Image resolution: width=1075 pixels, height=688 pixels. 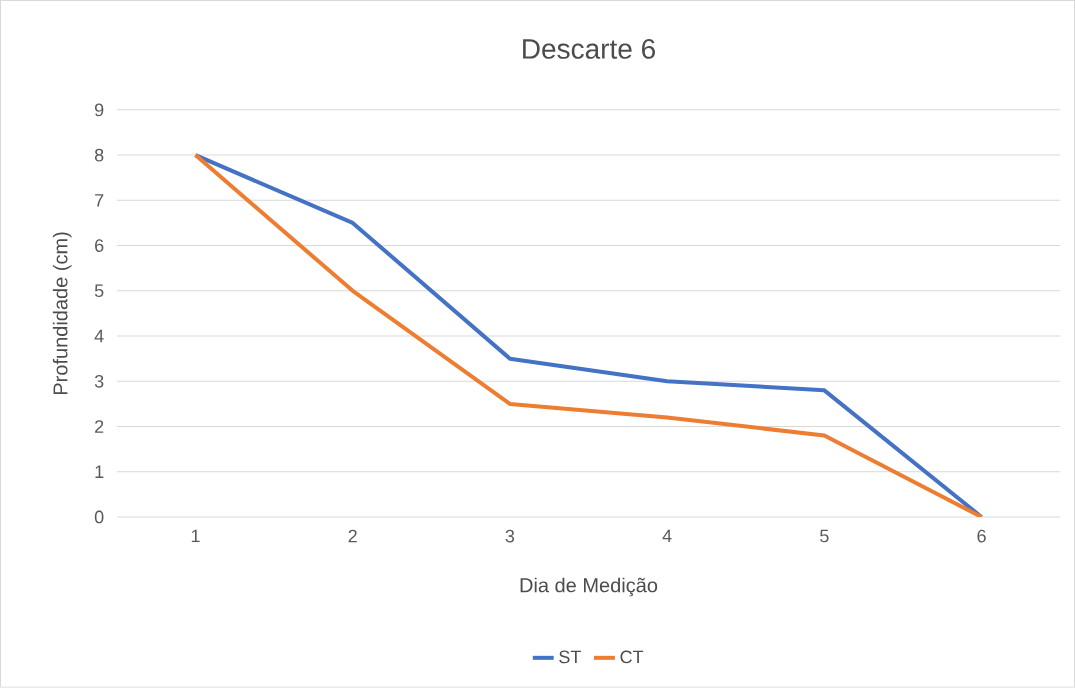 I want to click on x-tick-label: 5, so click(x=824, y=536).